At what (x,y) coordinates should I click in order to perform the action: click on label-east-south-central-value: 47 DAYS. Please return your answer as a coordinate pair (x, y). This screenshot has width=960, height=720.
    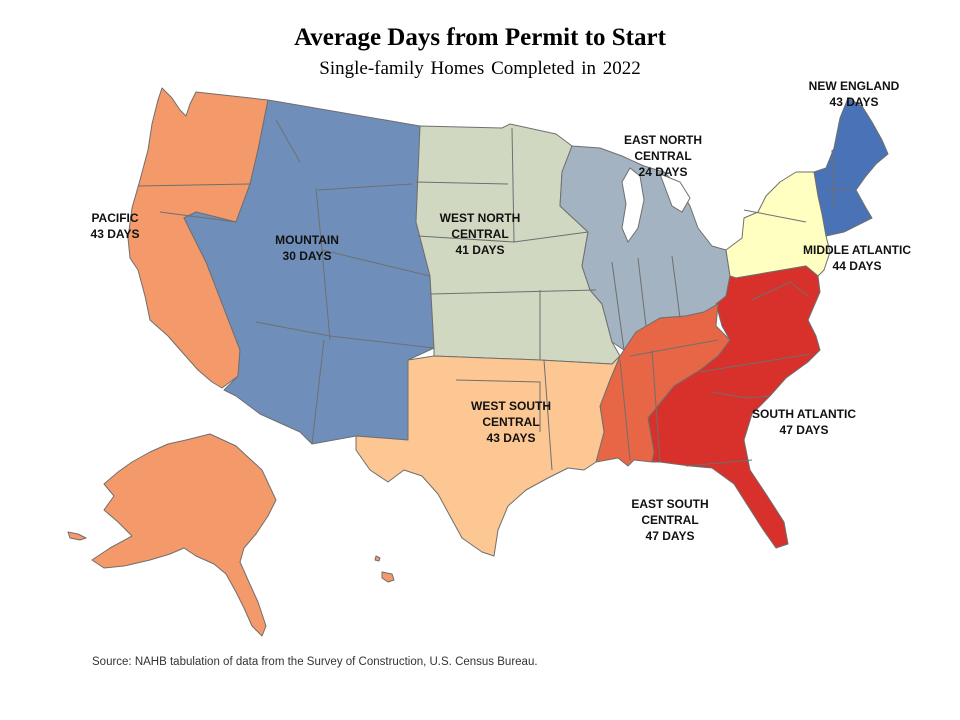
    Looking at the image, I should click on (670, 536).